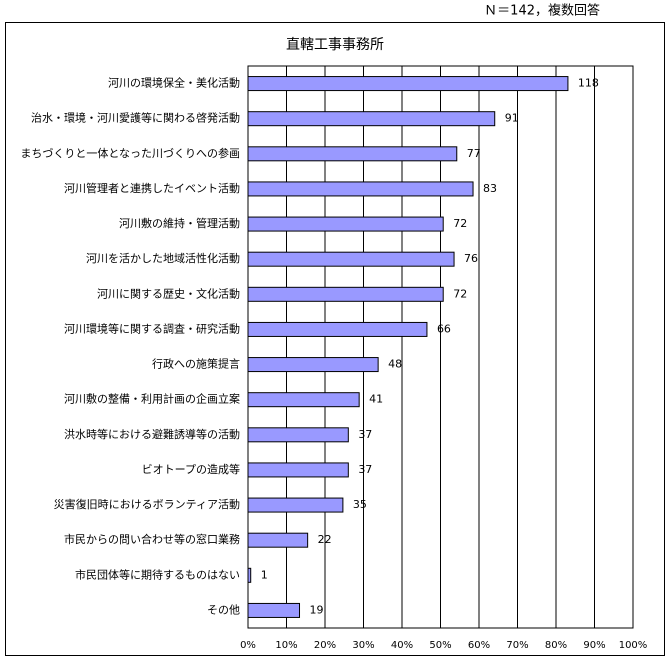 This screenshot has height=661, width=671. What do you see at coordinates (633, 645) in the screenshot?
I see `x-tick-label: 100%` at bounding box center [633, 645].